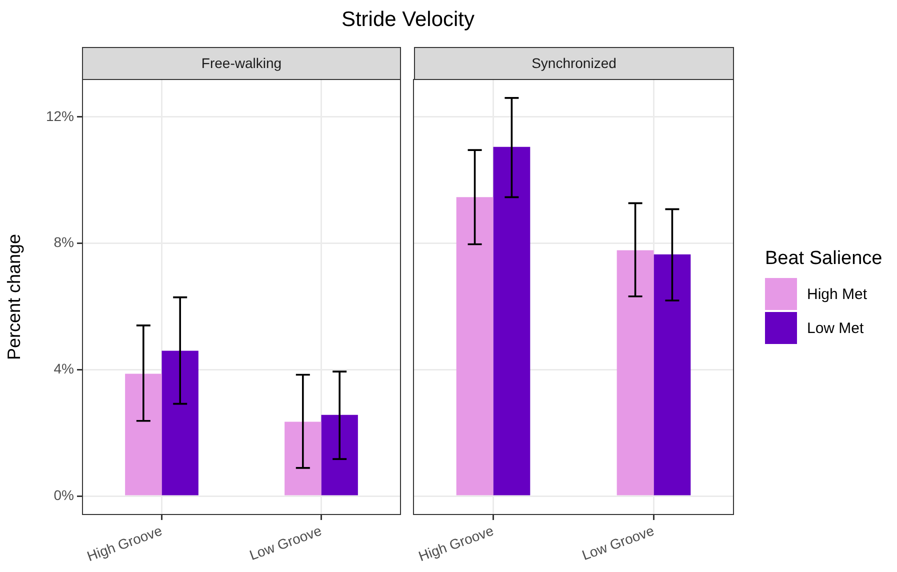  What do you see at coordinates (837, 294) in the screenshot?
I see `legend-label: High Met` at bounding box center [837, 294].